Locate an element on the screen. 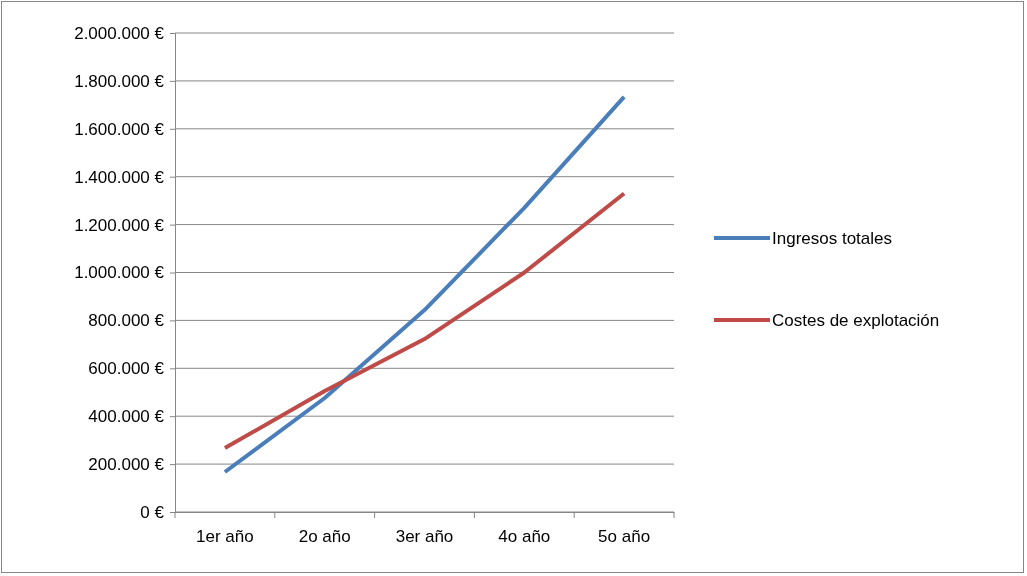  y-tick-label: 800.000 € is located at coordinates (126, 321).